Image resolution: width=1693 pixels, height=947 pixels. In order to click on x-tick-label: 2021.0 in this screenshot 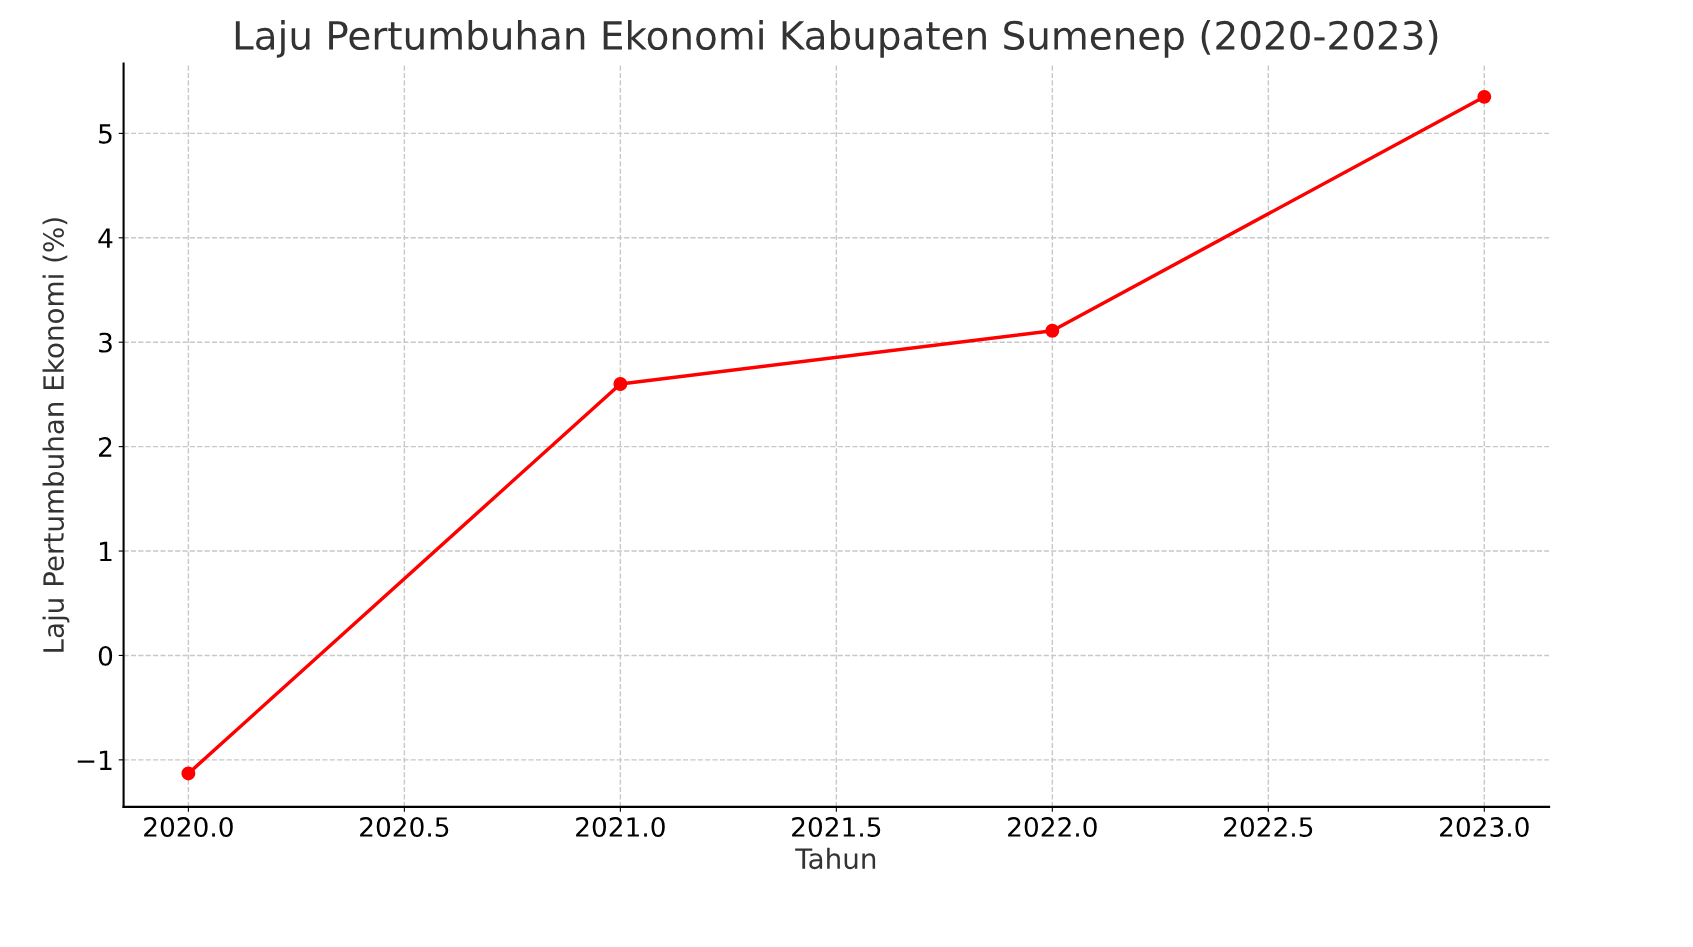, I will do `click(620, 827)`.